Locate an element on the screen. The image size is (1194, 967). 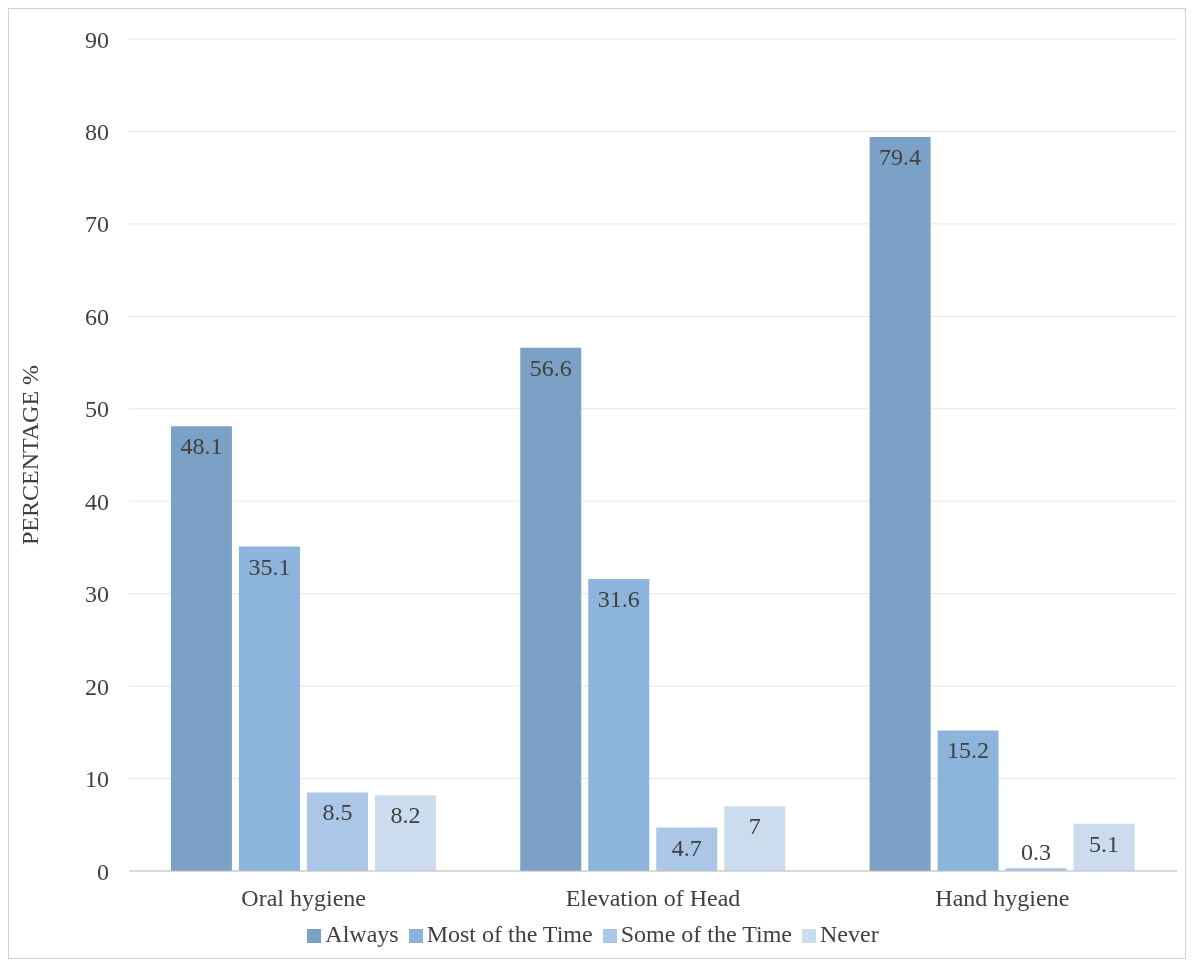
y-tick-label: 0 is located at coordinates (103, 871).